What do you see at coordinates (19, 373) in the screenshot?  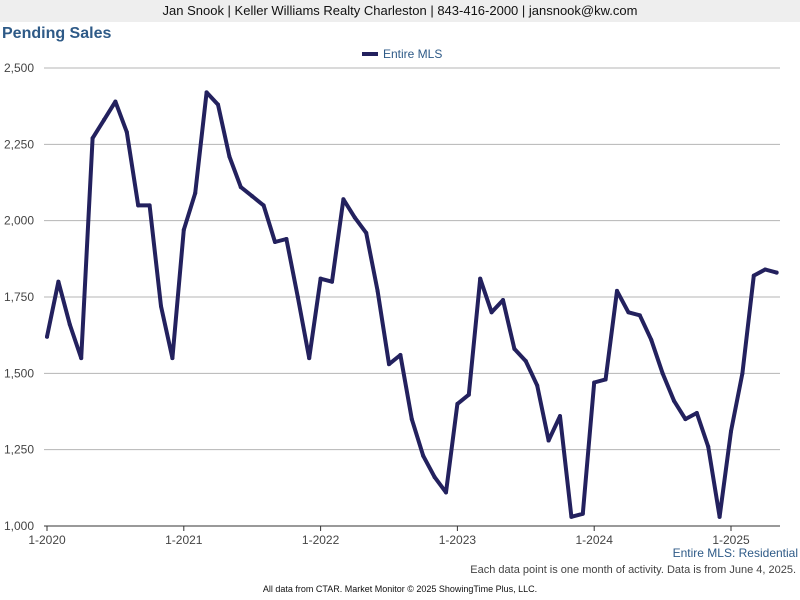 I see `y-tick-label: 1,500` at bounding box center [19, 373].